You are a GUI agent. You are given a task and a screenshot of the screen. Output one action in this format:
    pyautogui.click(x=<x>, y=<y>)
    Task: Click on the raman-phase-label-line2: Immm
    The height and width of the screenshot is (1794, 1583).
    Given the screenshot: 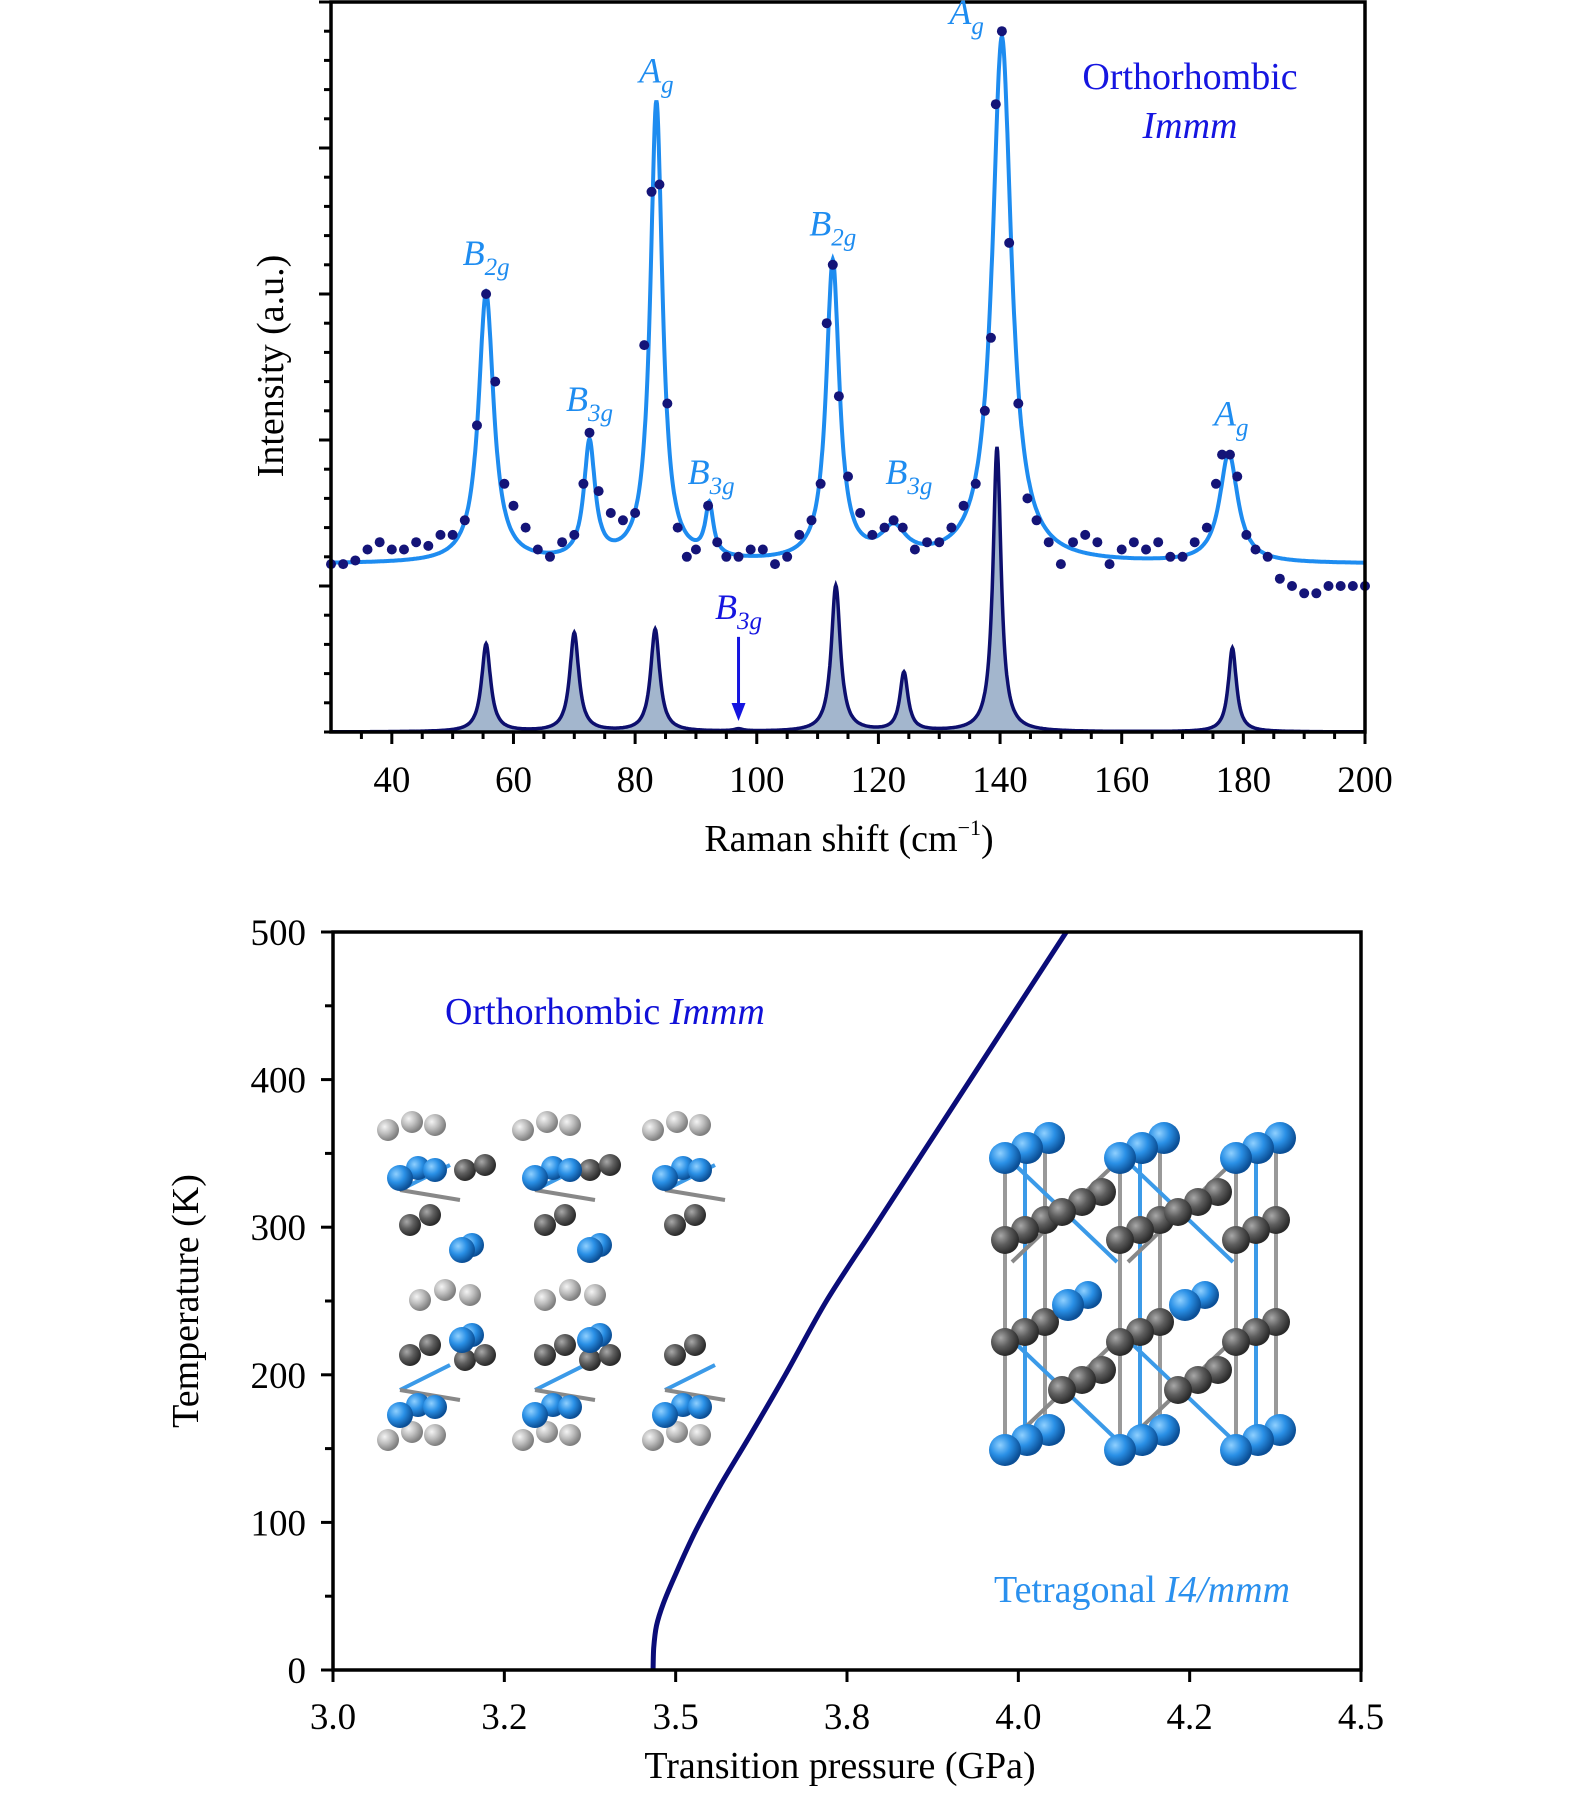 What is the action you would take?
    pyautogui.click(x=1190, y=126)
    